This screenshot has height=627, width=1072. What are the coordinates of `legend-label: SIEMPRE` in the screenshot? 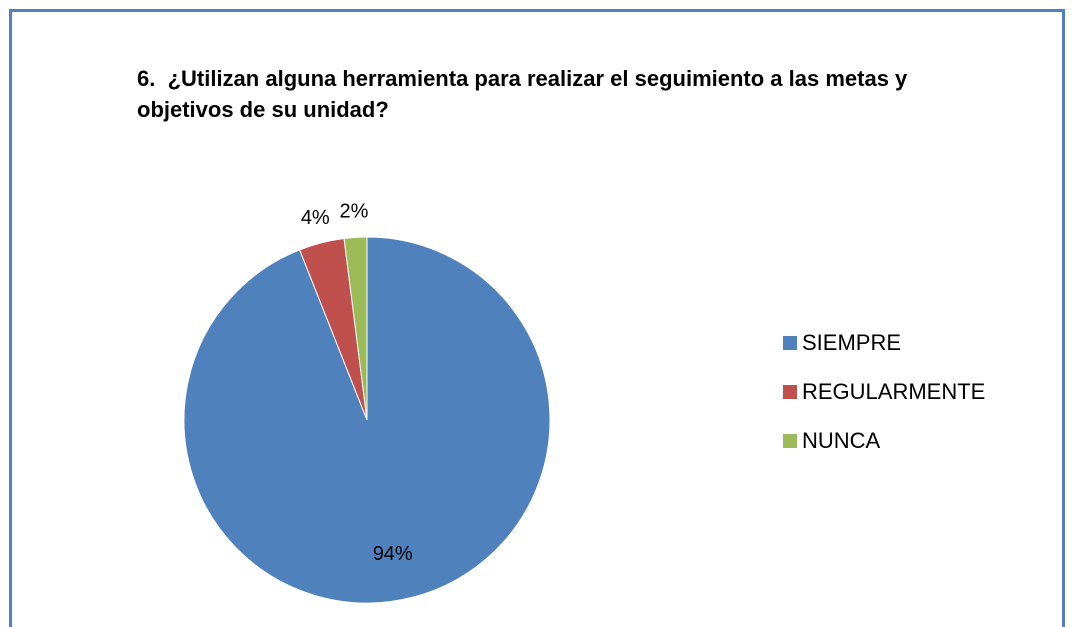 It's located at (851, 342).